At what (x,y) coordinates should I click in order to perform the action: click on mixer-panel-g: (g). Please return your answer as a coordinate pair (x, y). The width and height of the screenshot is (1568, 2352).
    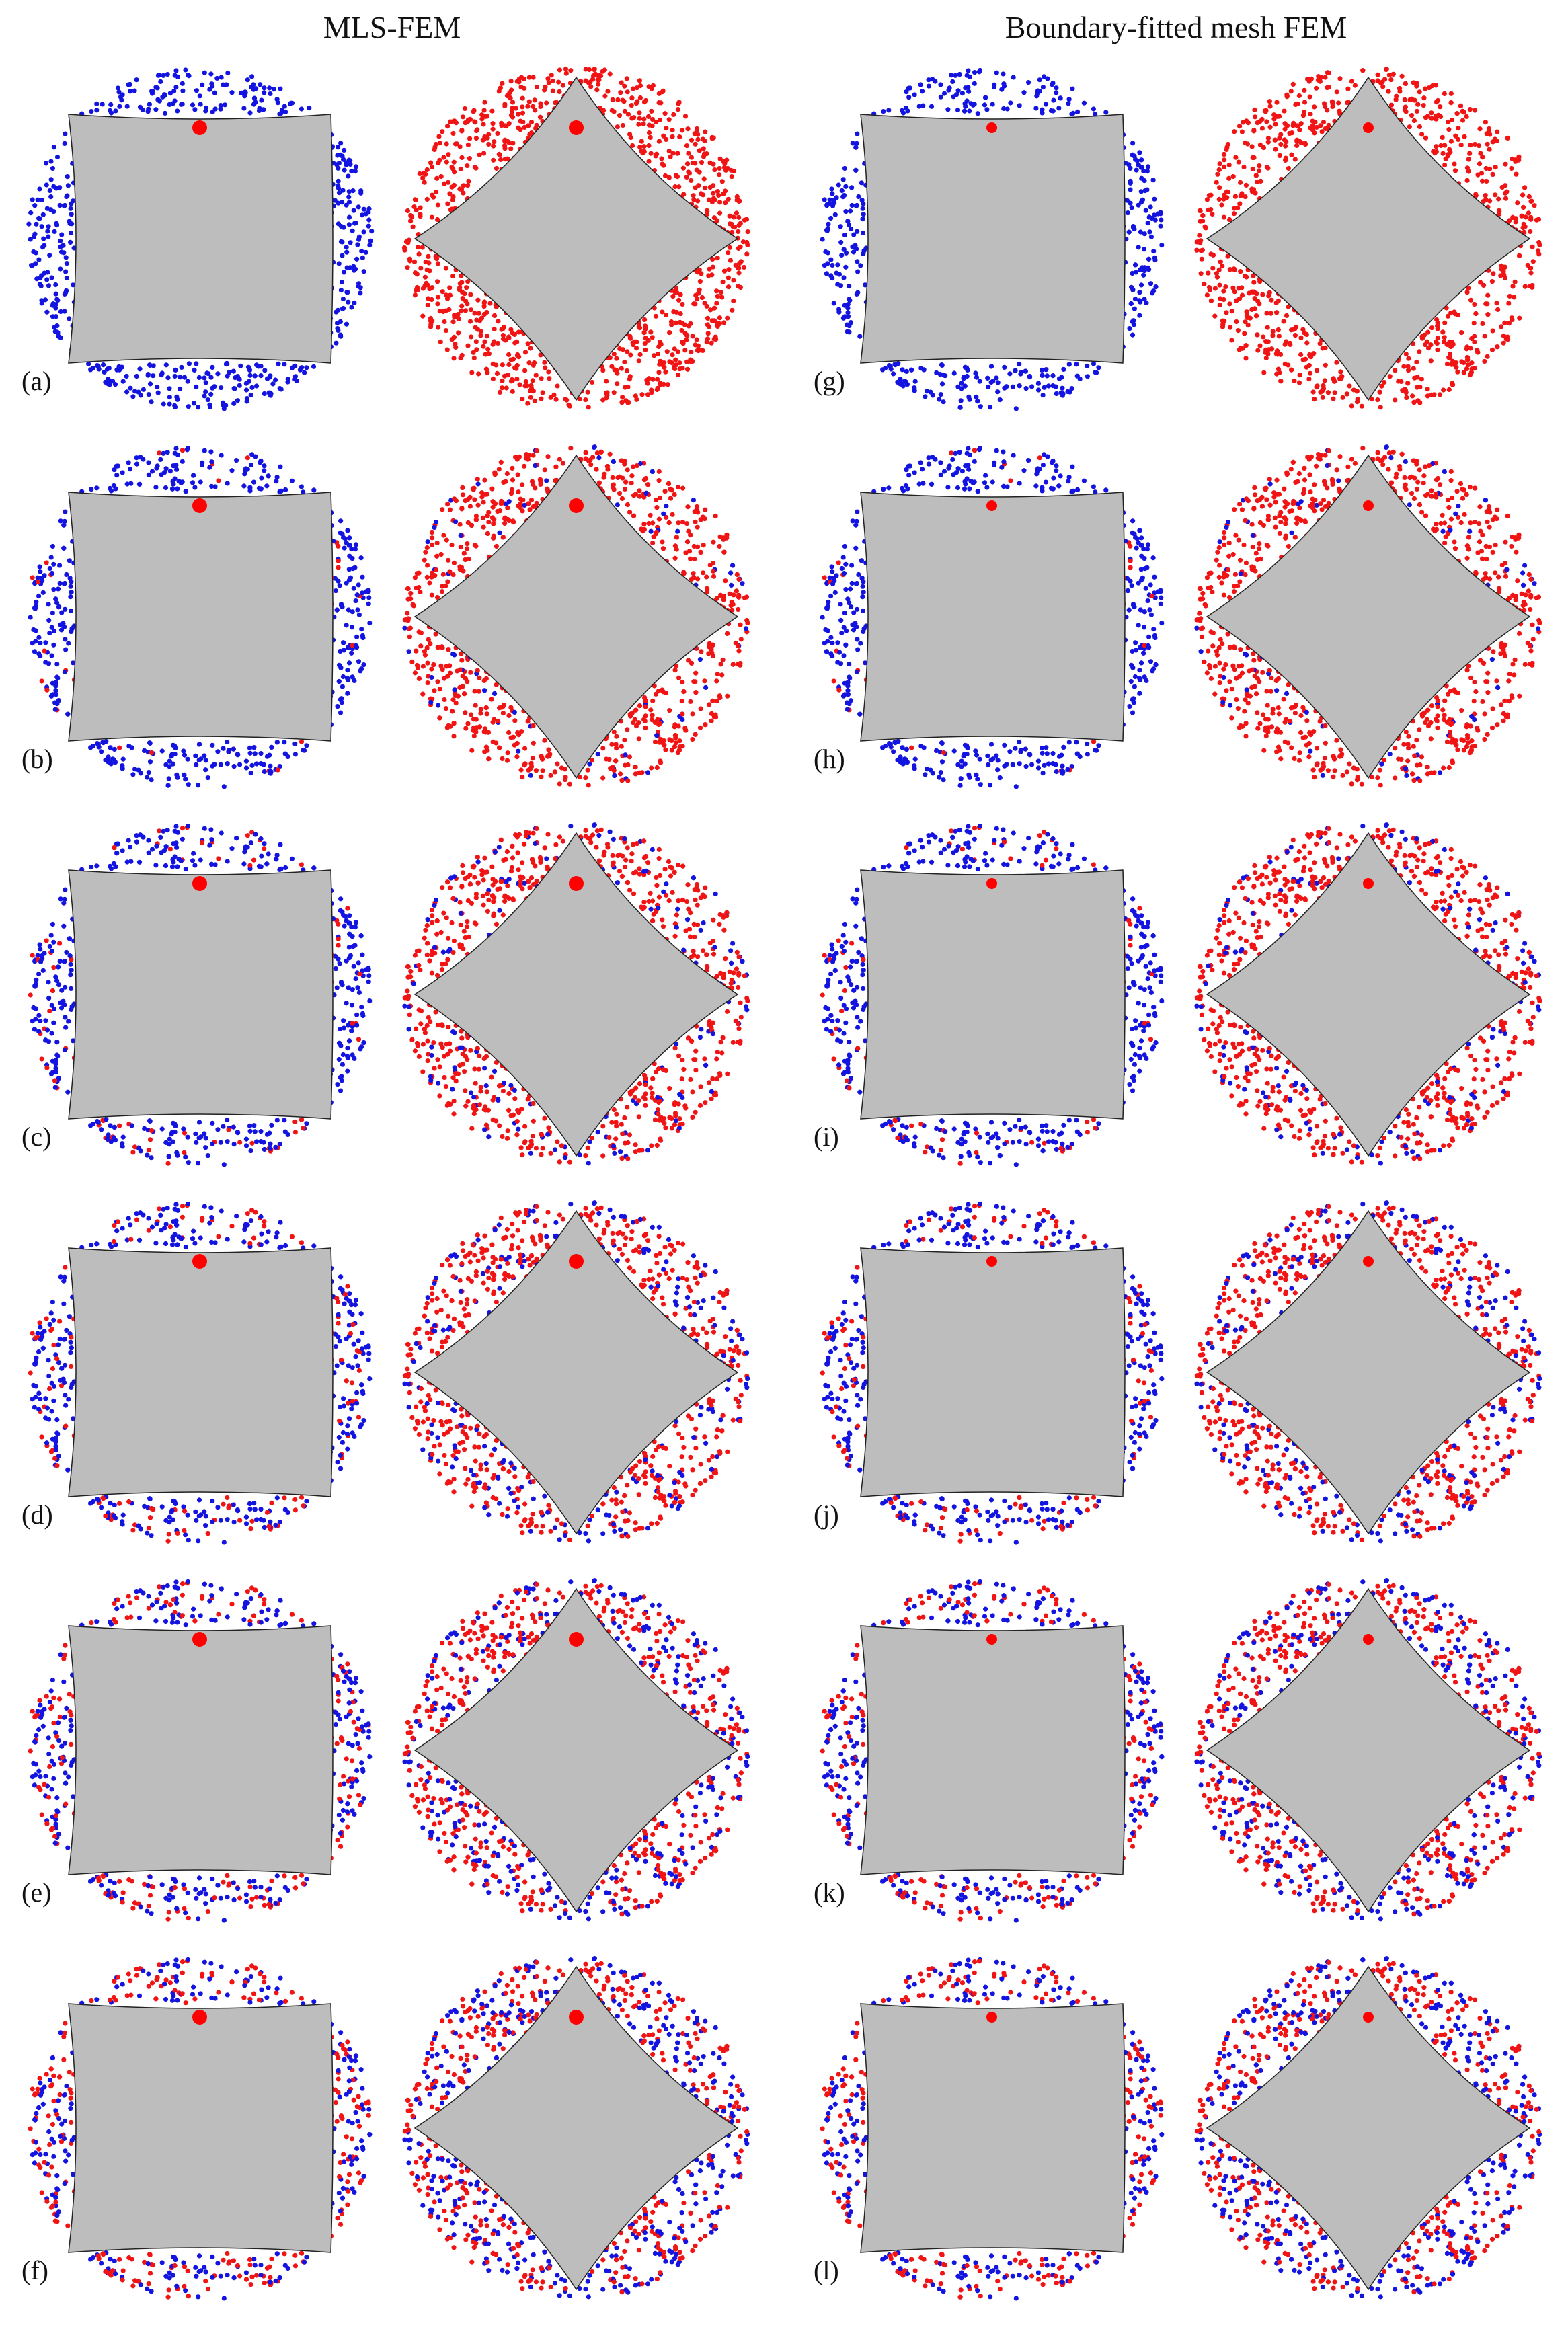
    Looking at the image, I should click on (1178, 239).